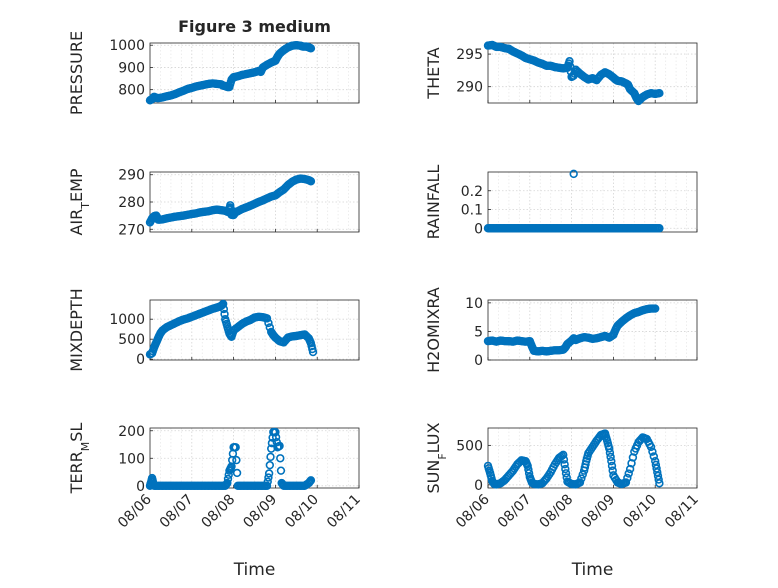  I want to click on subplot-theta: 290 295 THETA, so click(561, 73).